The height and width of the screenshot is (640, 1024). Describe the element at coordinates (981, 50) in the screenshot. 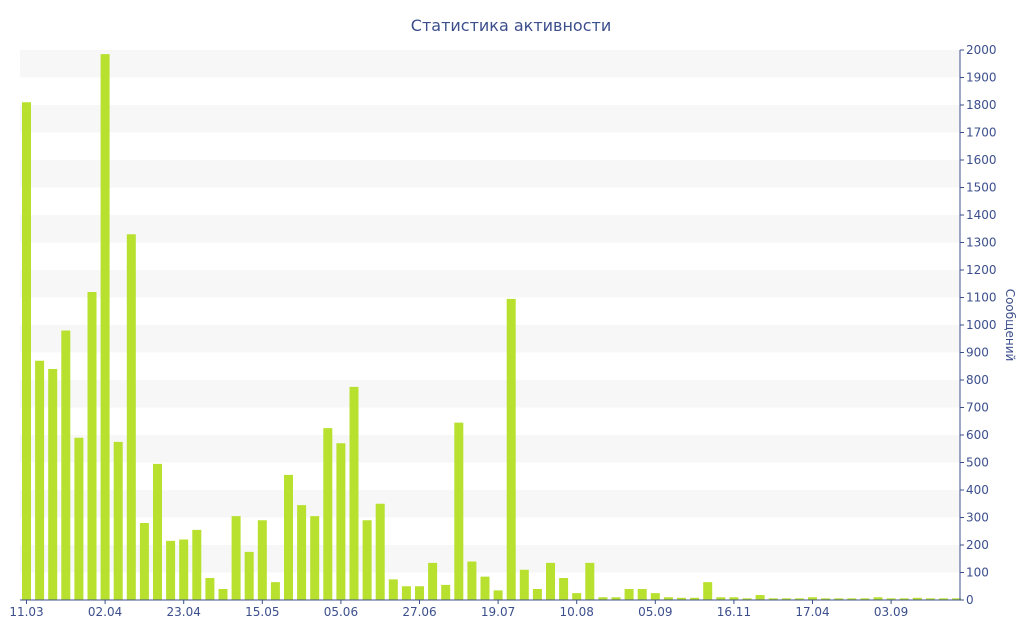

I see `y-tick-label: 2000` at that location.